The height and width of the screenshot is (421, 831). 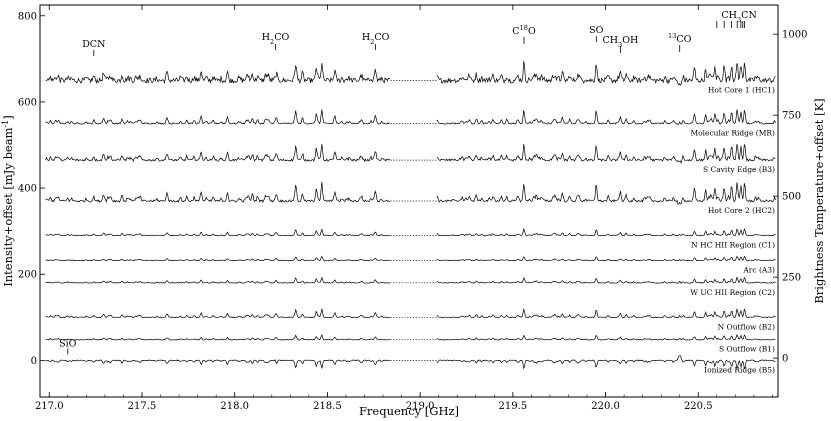 I want to click on y2-tick-label: 0, so click(x=785, y=359).